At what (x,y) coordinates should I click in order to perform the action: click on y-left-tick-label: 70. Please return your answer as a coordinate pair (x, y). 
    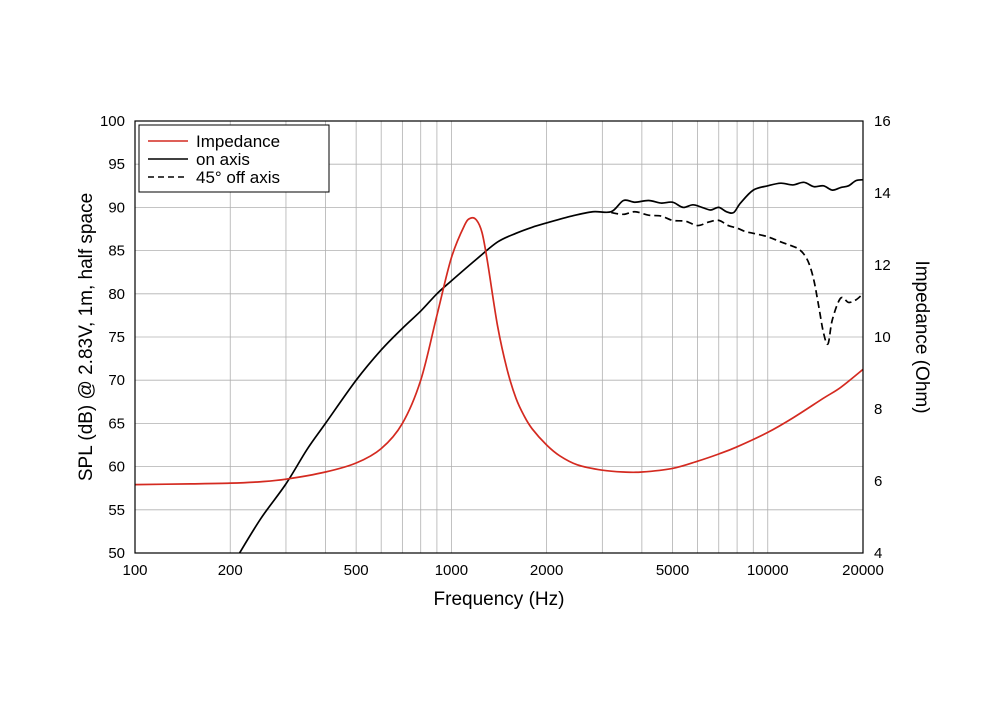
    Looking at the image, I should click on (116, 380).